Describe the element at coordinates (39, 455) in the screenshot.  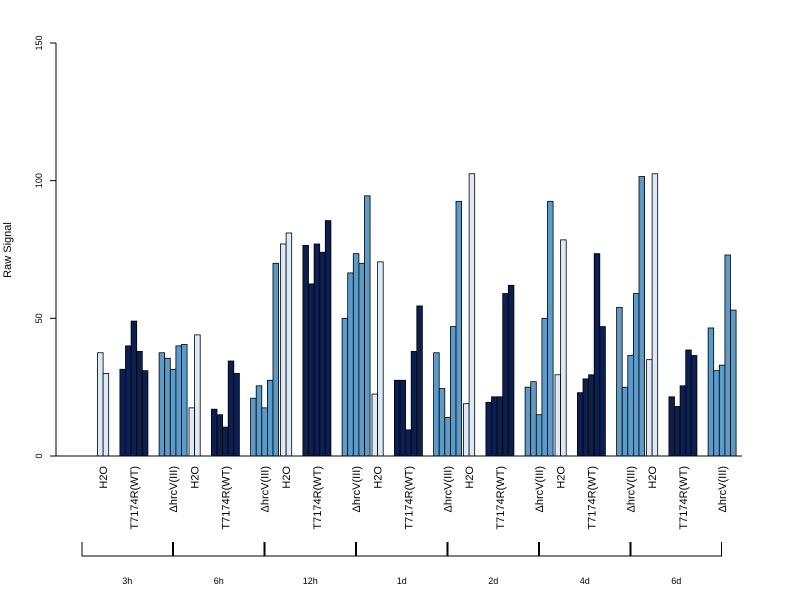
I see `y-tick-label: 0` at that location.